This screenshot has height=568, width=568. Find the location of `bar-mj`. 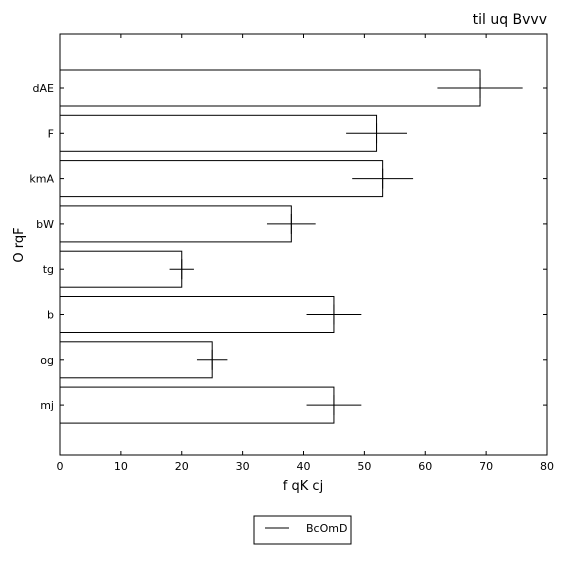

bar-mj is located at coordinates (197, 405).